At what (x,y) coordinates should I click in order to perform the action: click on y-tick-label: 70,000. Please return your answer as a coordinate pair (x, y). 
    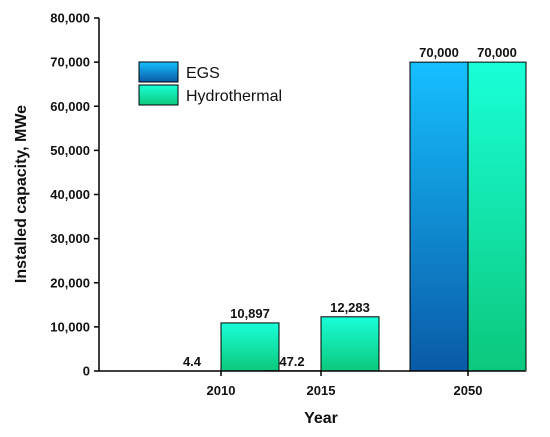
    Looking at the image, I should click on (70, 62).